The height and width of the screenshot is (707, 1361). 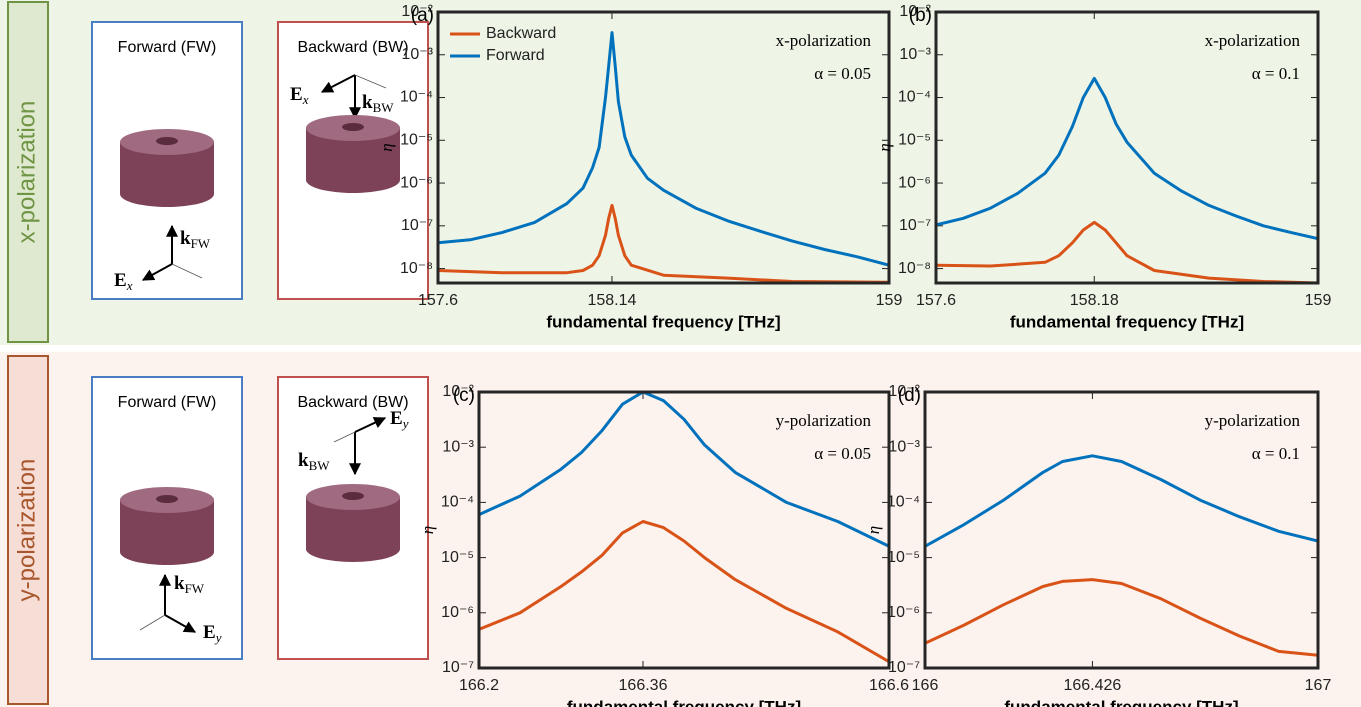 What do you see at coordinates (889, 685) in the screenshot?
I see `x-tick-label: 166.6` at bounding box center [889, 685].